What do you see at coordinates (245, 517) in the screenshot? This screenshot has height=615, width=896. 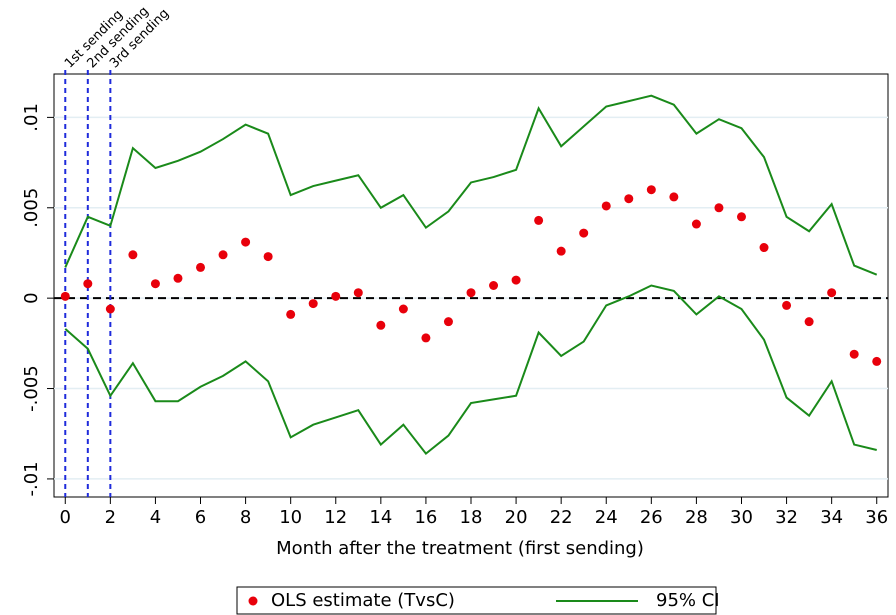 I see `x-tick-label: 8` at bounding box center [245, 517].